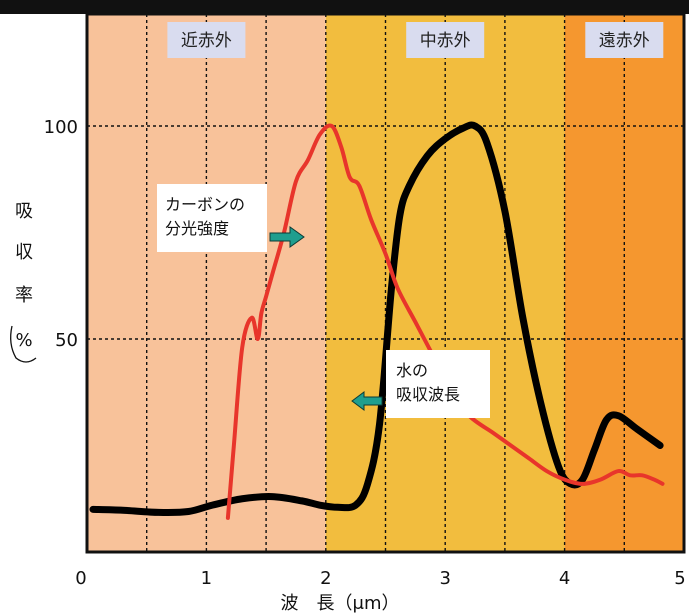  What do you see at coordinates (24, 211) in the screenshot?
I see `y-label-char: 吸` at bounding box center [24, 211].